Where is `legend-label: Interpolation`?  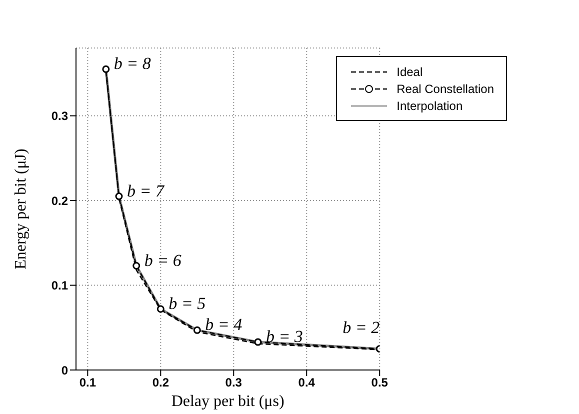
legend-label: Interpolation is located at coordinates (429, 105).